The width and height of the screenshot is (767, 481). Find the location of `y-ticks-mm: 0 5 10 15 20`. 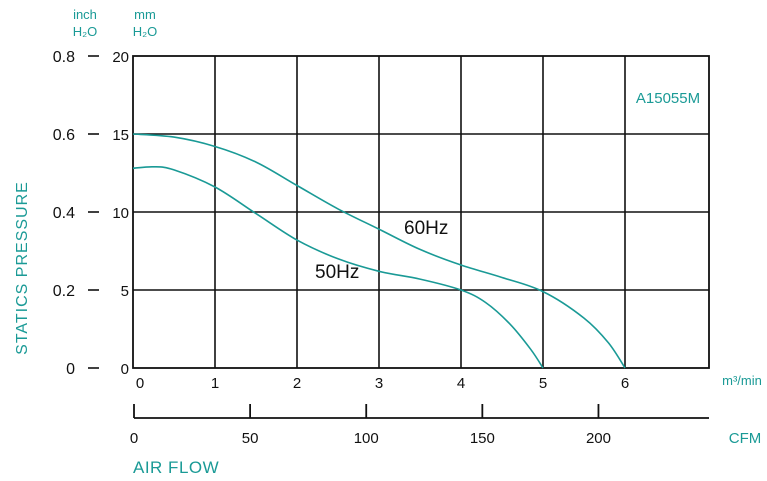

y-ticks-mm: 0 5 10 15 20 is located at coordinates (120, 213).